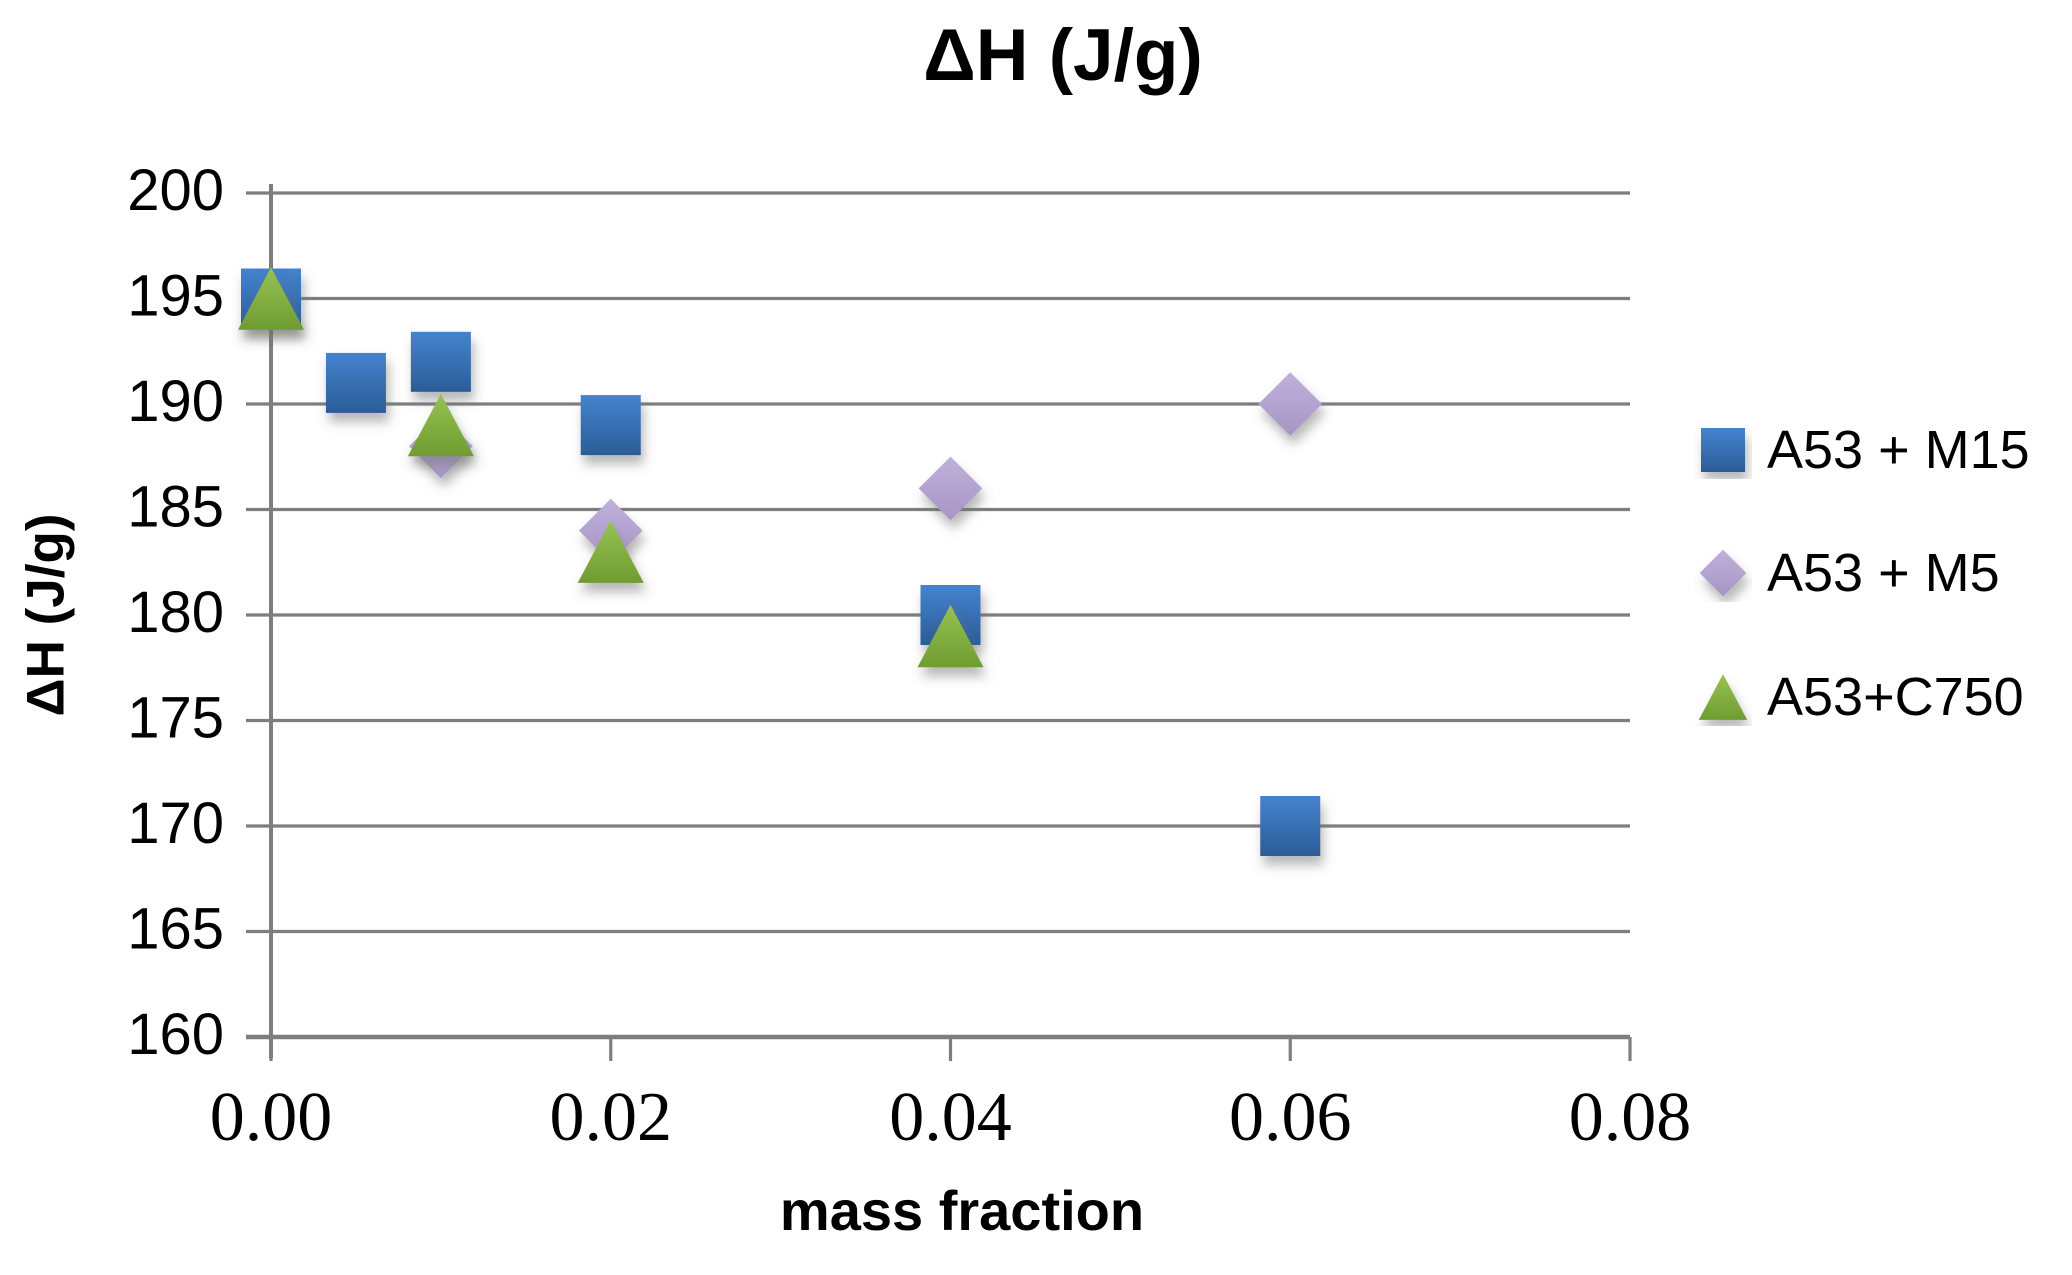 This screenshot has height=1275, width=2072. What do you see at coordinates (1895, 697) in the screenshot?
I see `legend-label: A53+C750` at bounding box center [1895, 697].